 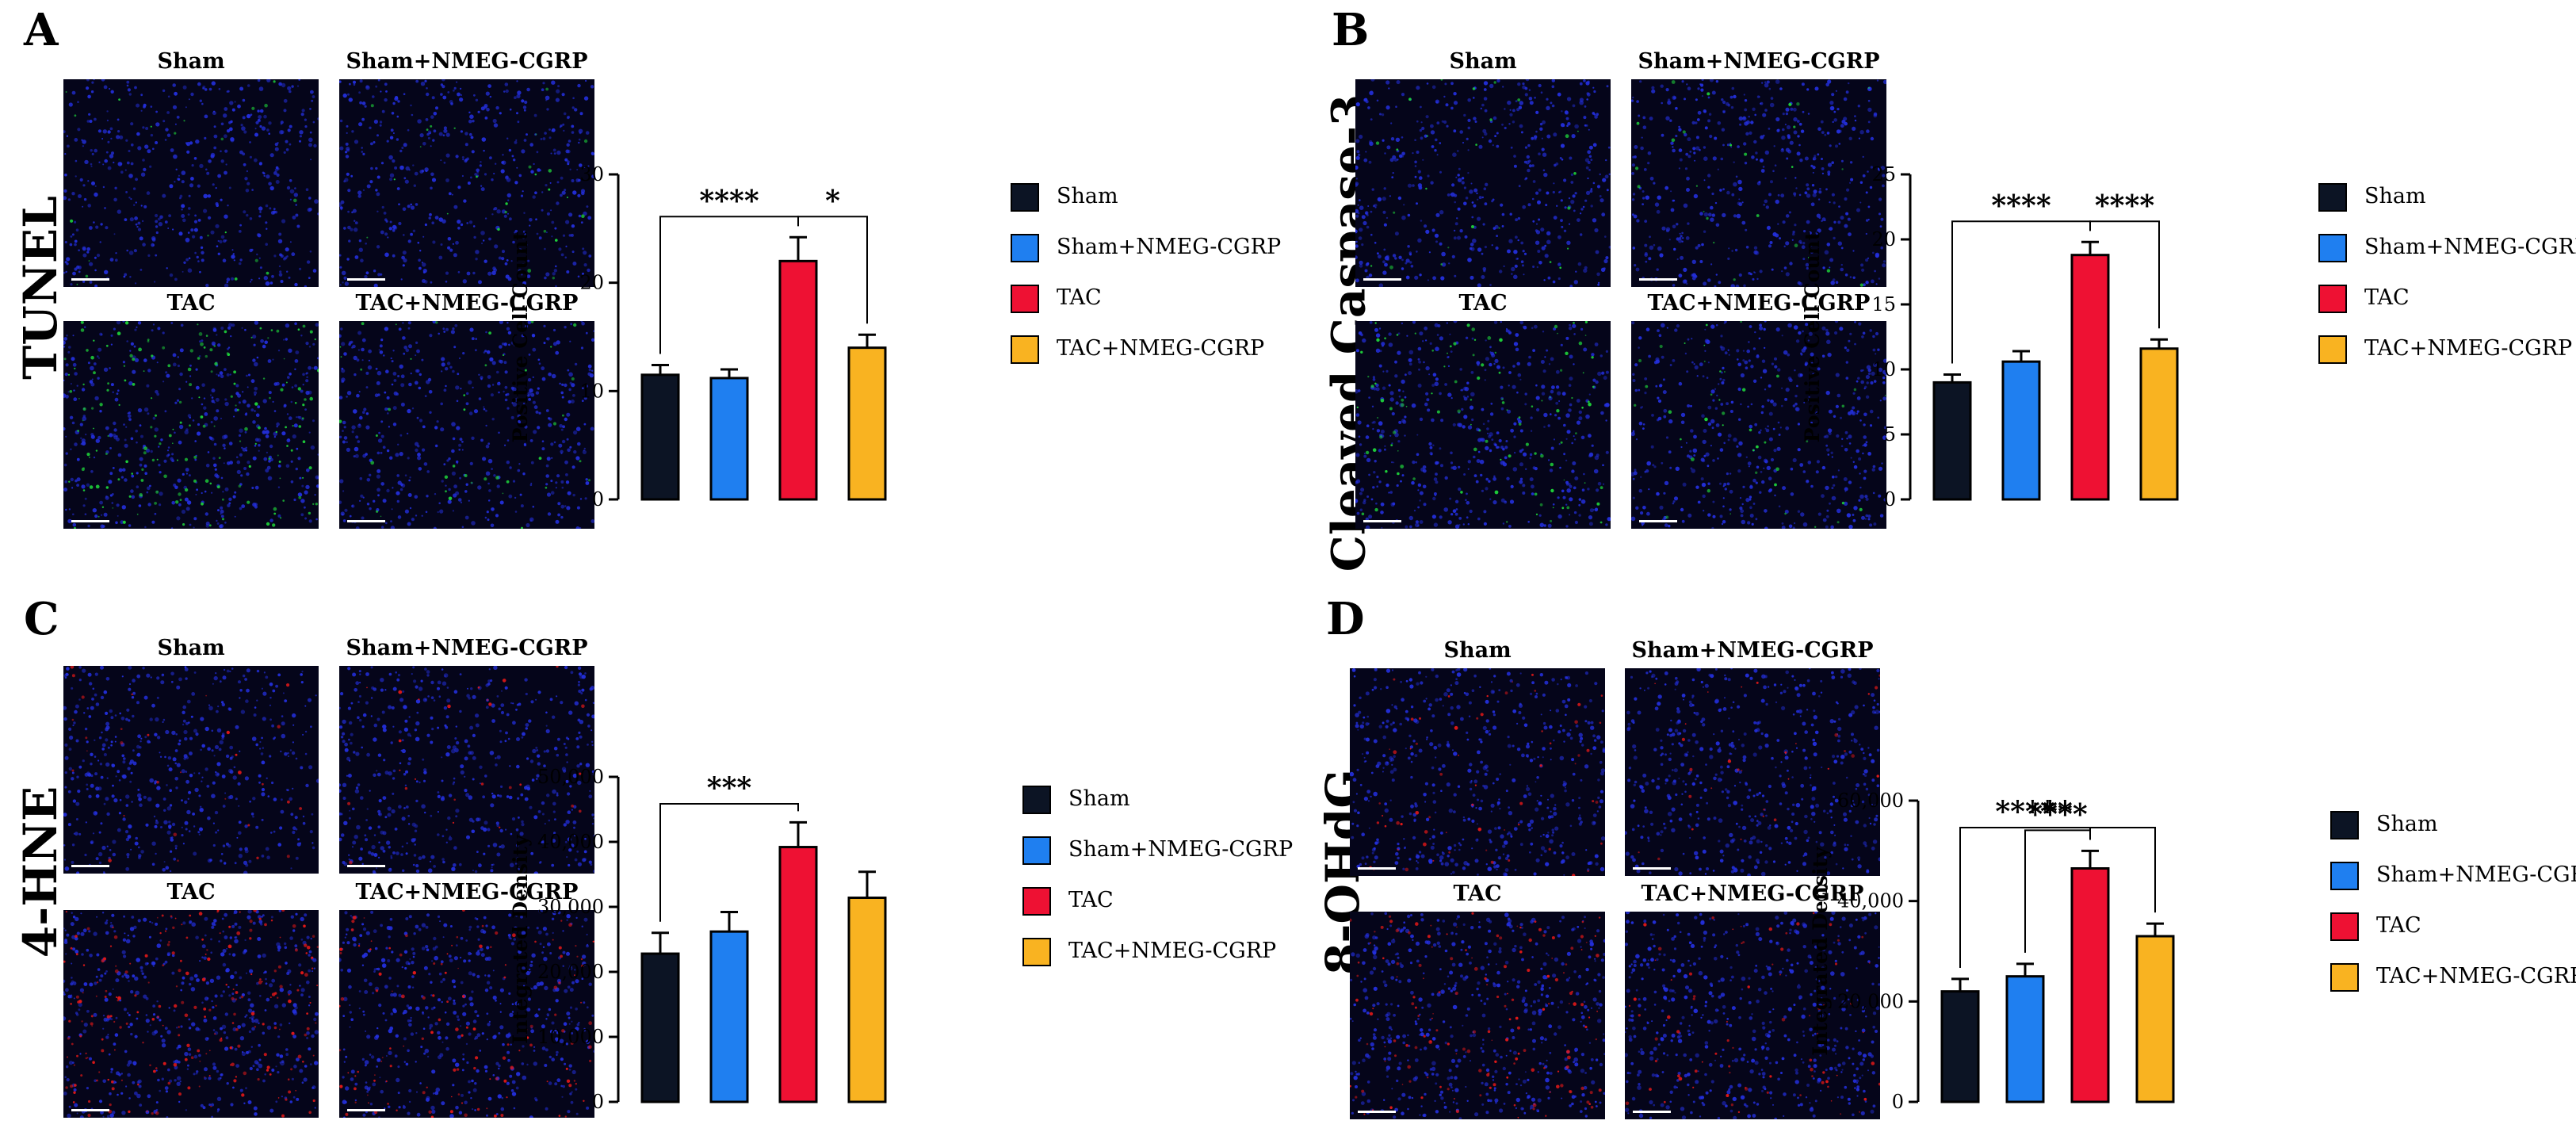 I want to click on significance-label: ***, so click(x=729, y=788).